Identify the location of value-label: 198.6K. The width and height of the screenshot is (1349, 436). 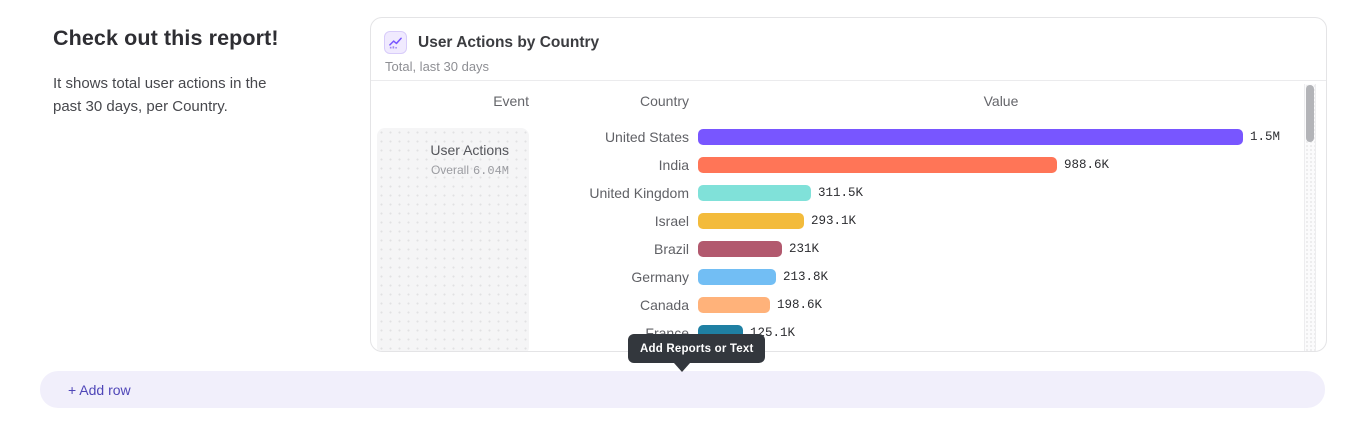
(800, 305).